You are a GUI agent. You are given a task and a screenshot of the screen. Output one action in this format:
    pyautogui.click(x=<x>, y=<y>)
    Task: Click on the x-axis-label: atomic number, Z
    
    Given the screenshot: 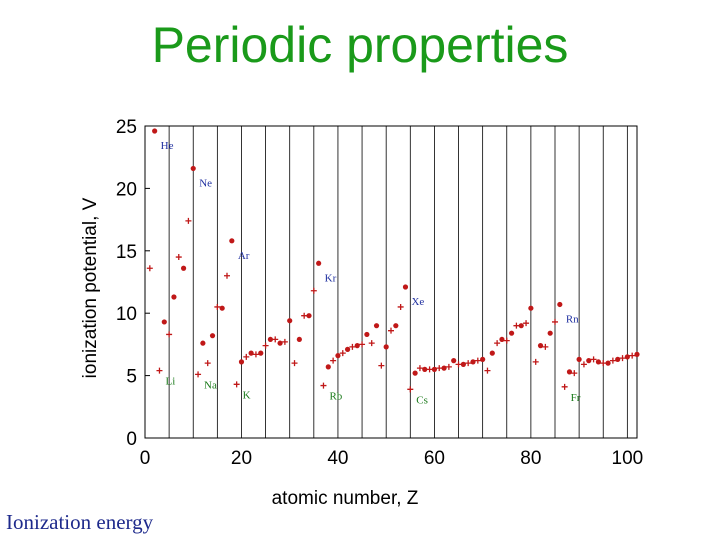 What is the action you would take?
    pyautogui.click(x=345, y=498)
    